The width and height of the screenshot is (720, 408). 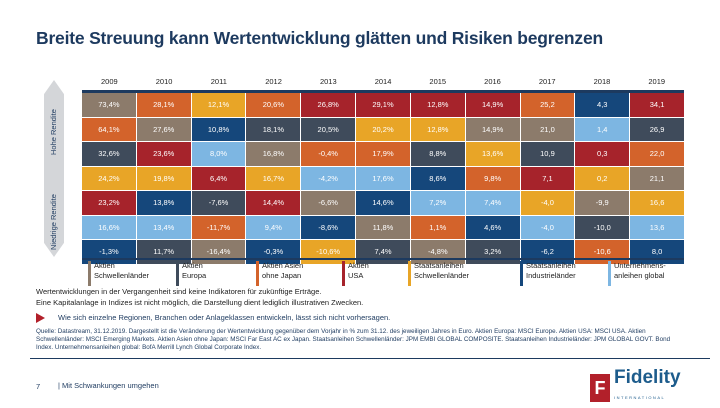 What do you see at coordinates (551, 275) in the screenshot?
I see `legend-label: Industrieländer` at bounding box center [551, 275].